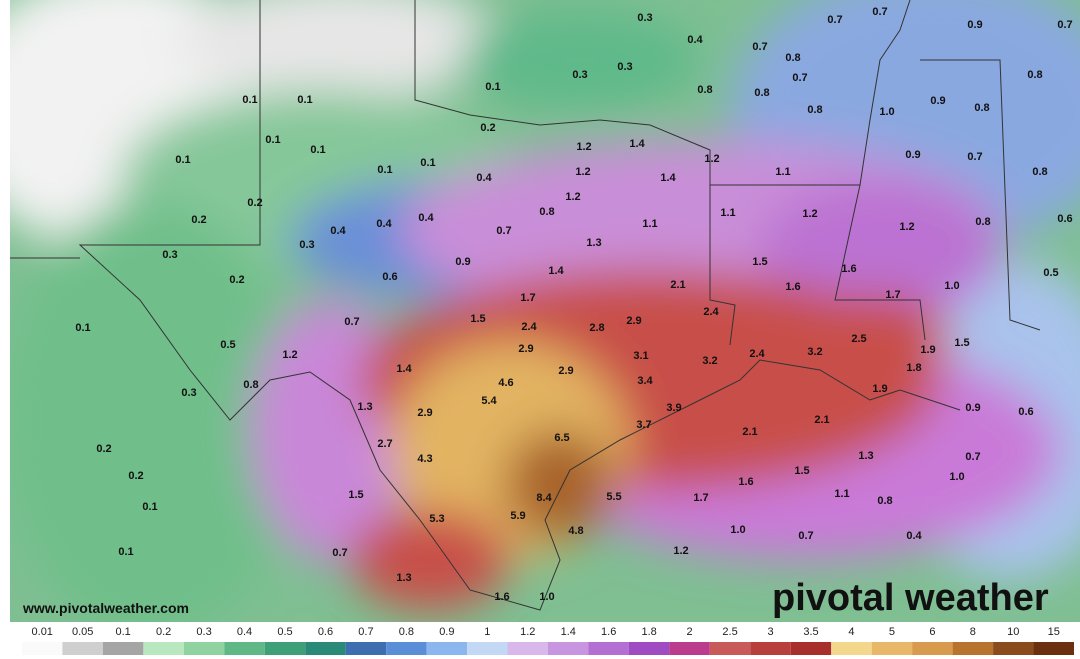 The width and height of the screenshot is (1080, 659). I want to click on colorbar-label: 0.4, so click(244, 632).